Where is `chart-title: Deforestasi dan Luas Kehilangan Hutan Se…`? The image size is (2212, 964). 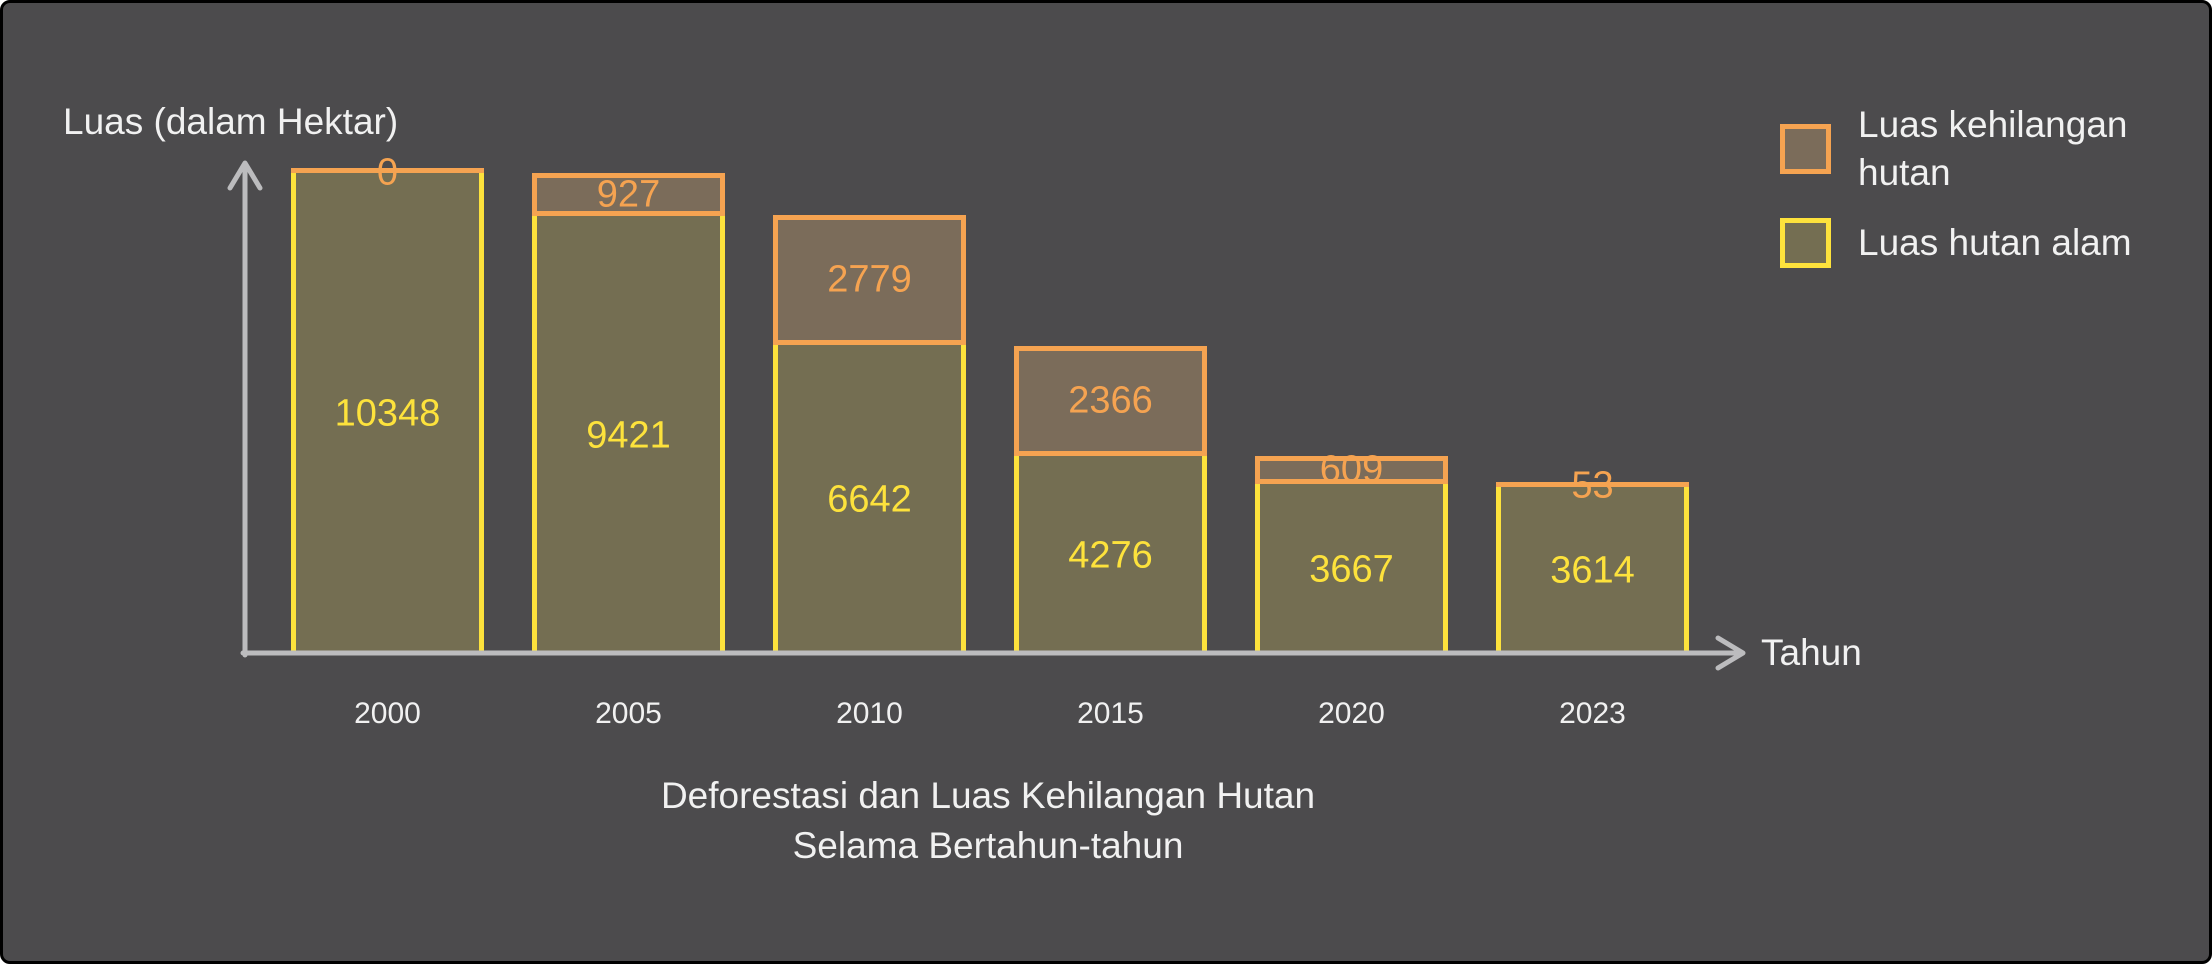
chart-title: Deforestasi dan Luas Kehilangan Hutan Se… is located at coordinates (988, 821).